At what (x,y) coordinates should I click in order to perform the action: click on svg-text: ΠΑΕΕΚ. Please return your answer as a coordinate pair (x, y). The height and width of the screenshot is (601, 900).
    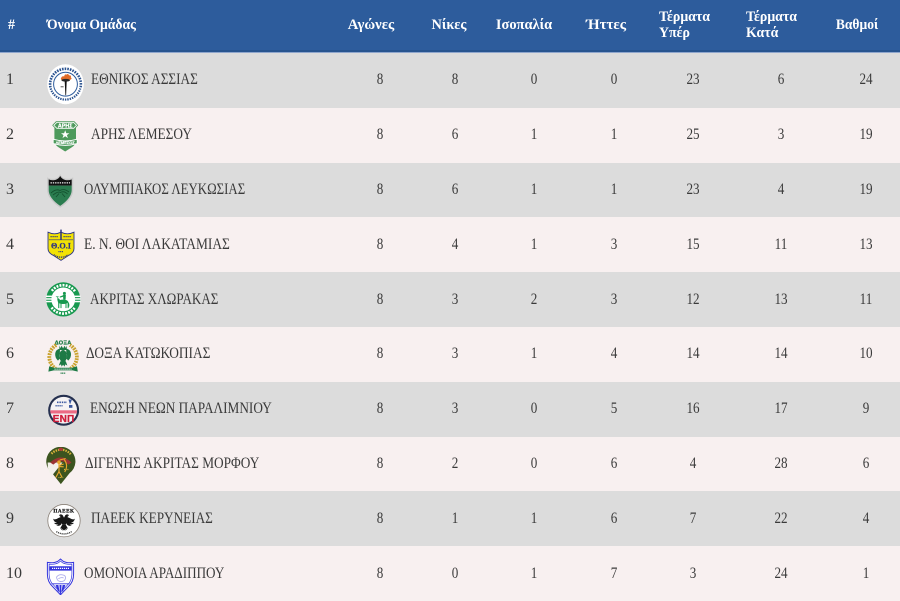
    Looking at the image, I should click on (63, 512).